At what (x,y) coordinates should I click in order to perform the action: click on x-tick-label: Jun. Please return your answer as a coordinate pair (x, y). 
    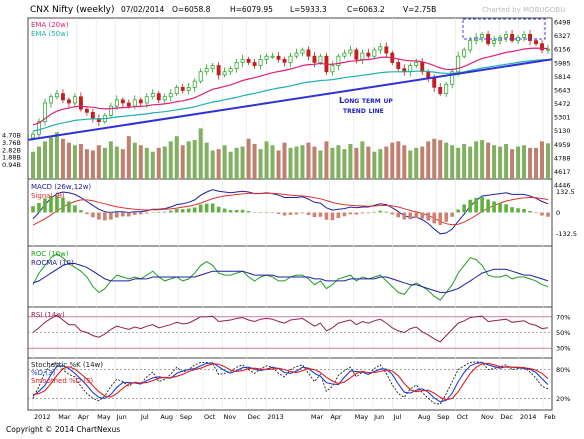
    Looking at the image, I should click on (378, 417).